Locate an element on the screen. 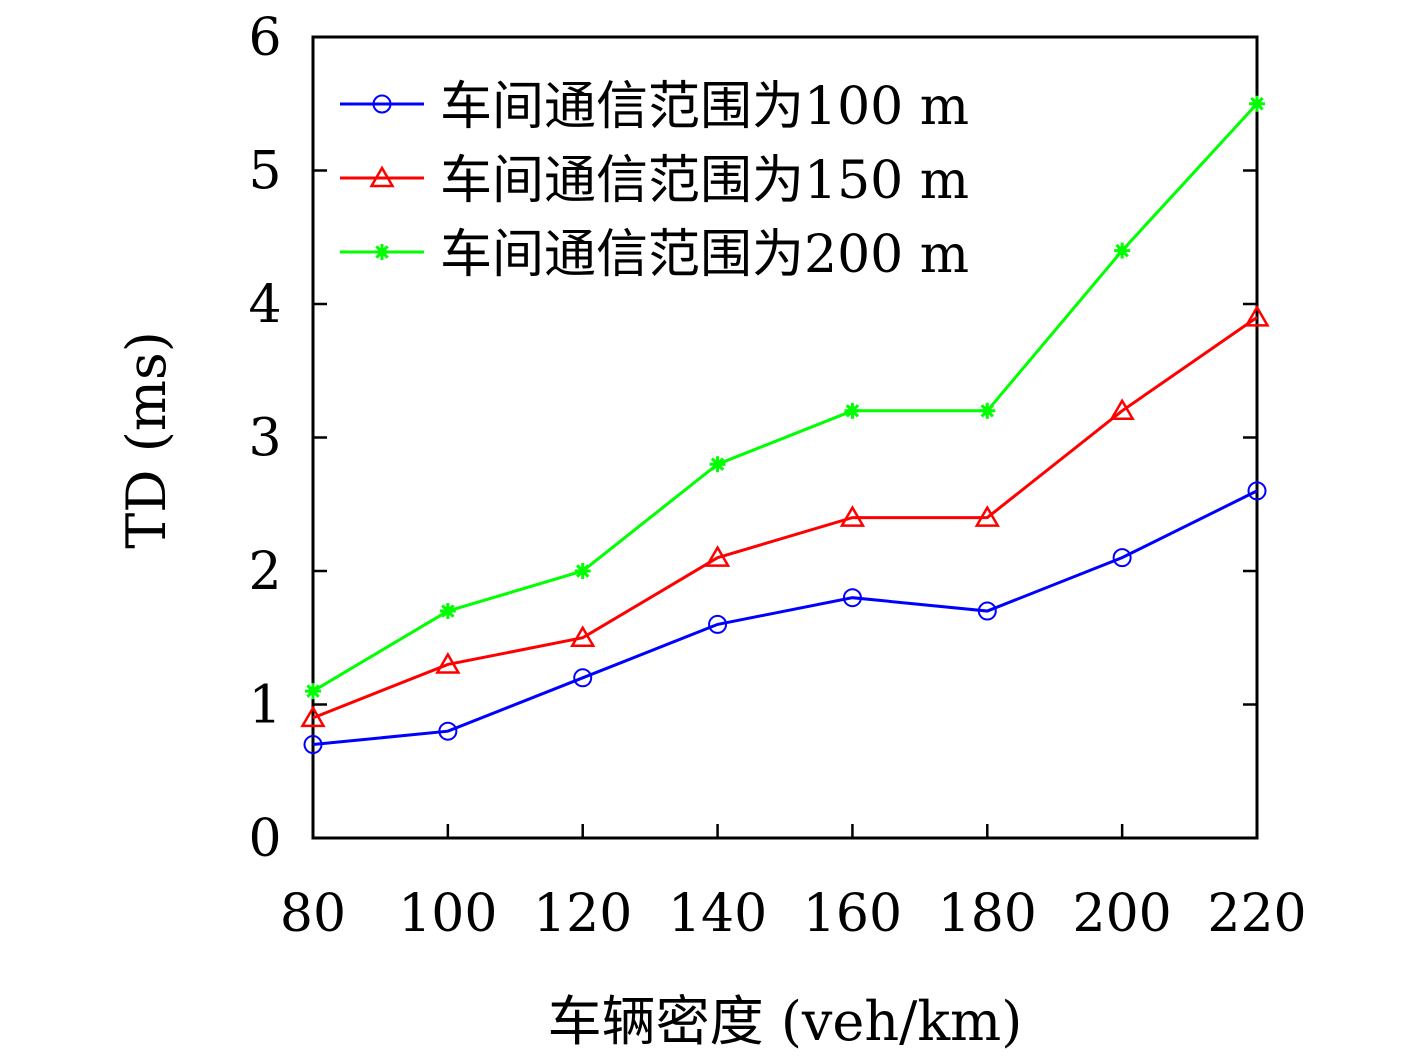 This screenshot has height=1058, width=1417. y-tick-label: 3 is located at coordinates (264, 439).